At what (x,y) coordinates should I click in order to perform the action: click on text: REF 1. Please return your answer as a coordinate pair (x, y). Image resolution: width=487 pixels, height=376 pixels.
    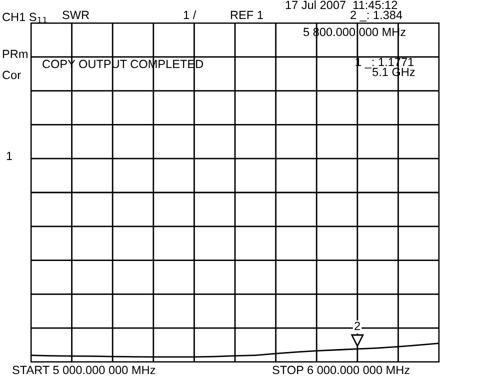
    Looking at the image, I should click on (246, 15).